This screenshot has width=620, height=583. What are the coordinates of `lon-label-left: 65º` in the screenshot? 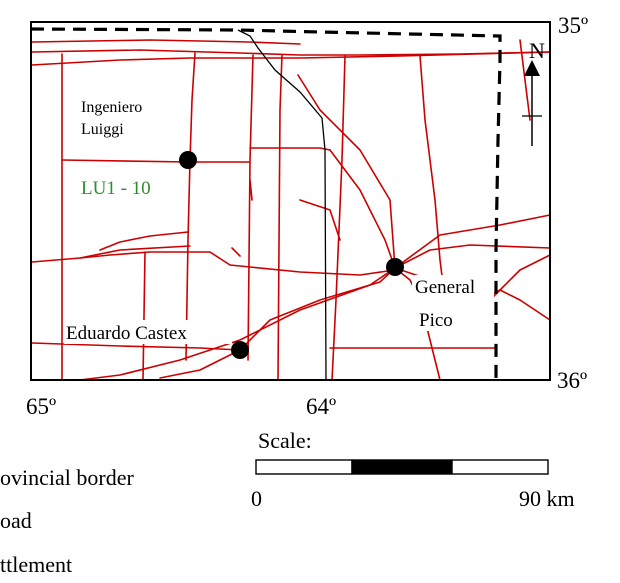 It's located at (41, 406).